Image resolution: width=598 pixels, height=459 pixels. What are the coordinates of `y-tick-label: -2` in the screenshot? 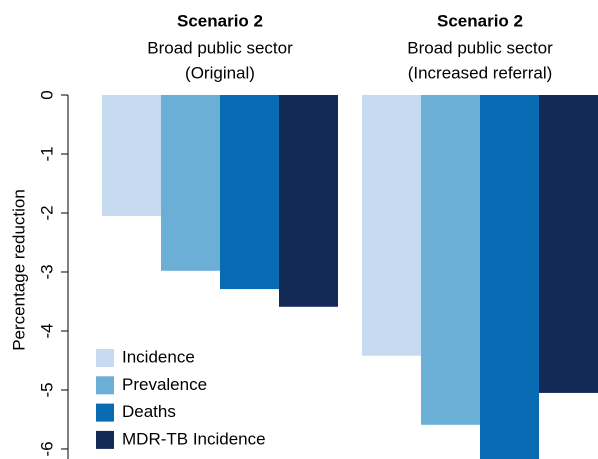 It's located at (46, 212).